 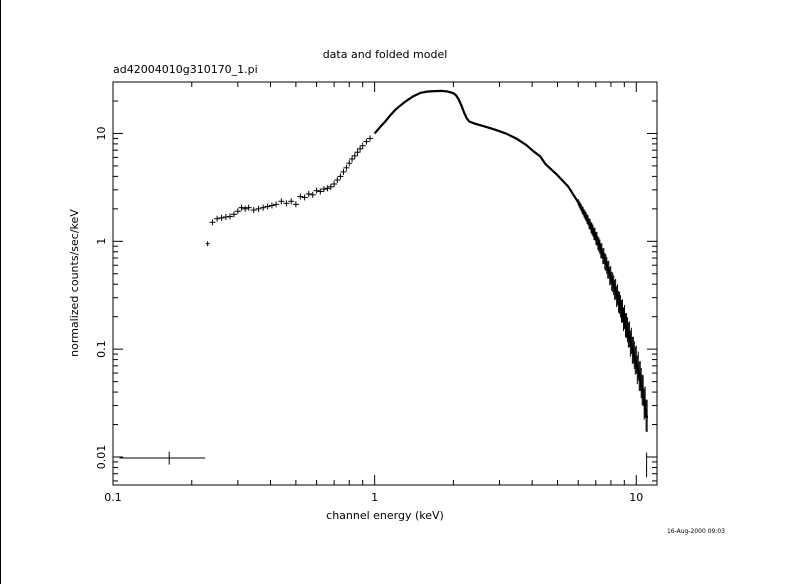 What do you see at coordinates (101, 457) in the screenshot?
I see `y-tick-label: 0.01` at bounding box center [101, 457].